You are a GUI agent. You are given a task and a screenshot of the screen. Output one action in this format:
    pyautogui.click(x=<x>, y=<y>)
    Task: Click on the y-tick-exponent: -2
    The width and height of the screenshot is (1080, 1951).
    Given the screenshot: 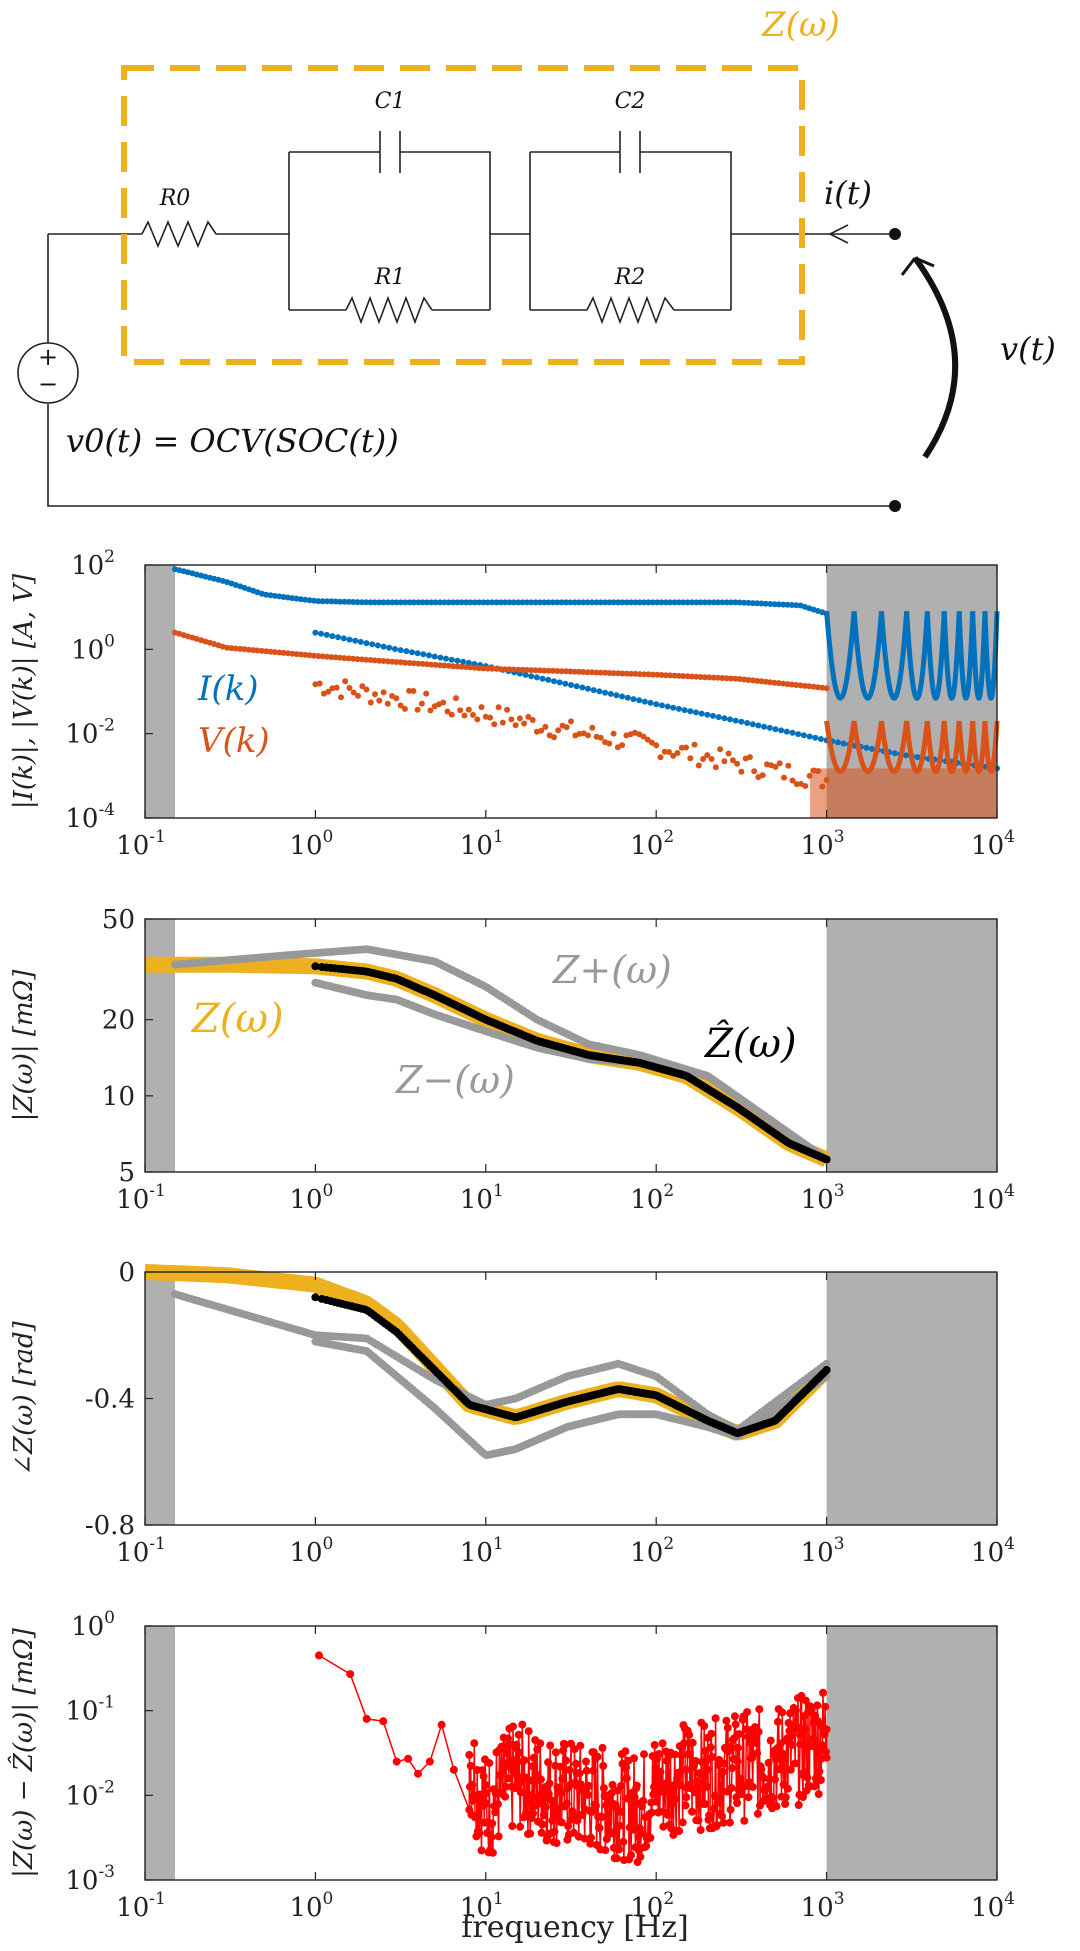 What is the action you would take?
    pyautogui.click(x=106, y=726)
    